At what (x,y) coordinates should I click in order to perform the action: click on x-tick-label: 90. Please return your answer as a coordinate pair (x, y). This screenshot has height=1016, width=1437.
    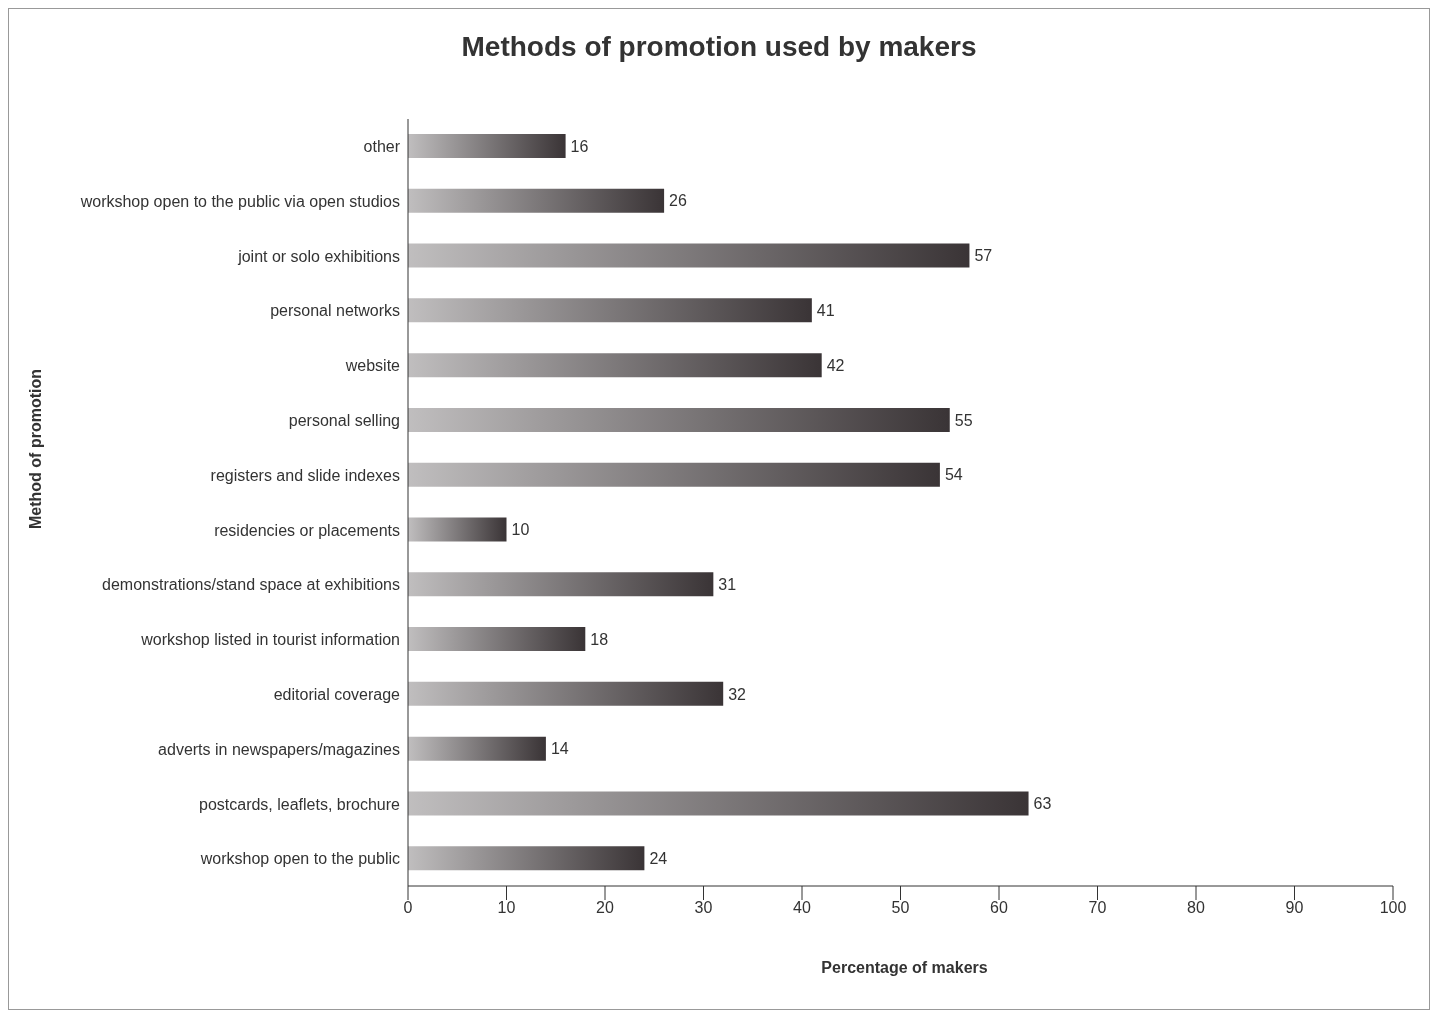
    Looking at the image, I should click on (1294, 908).